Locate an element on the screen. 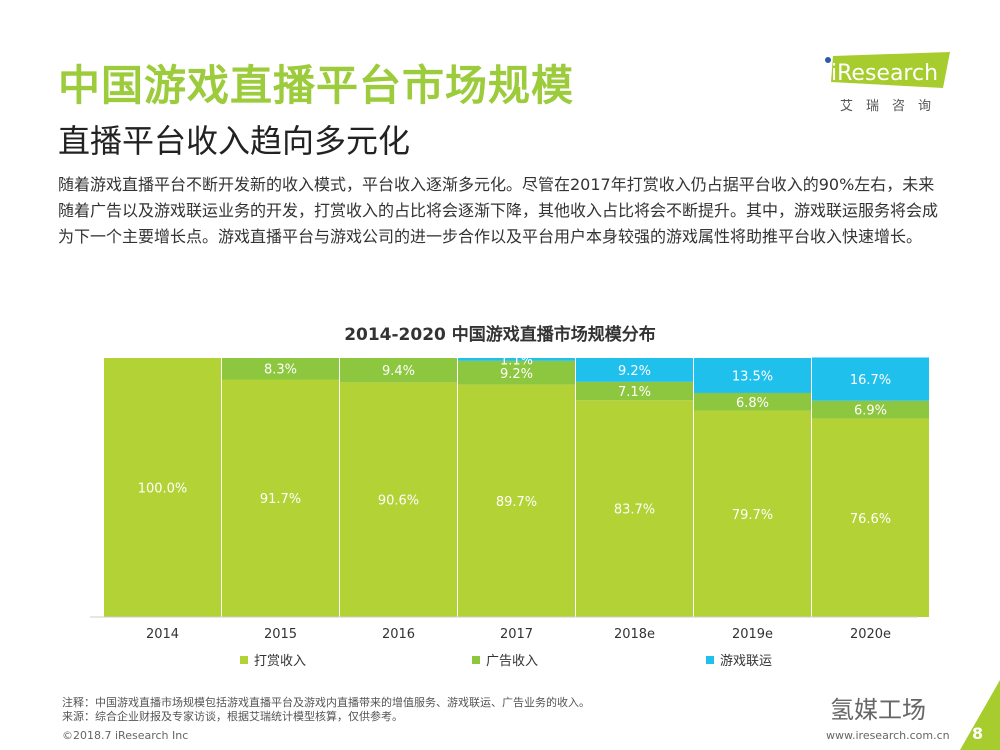  x-tick-label: 2015 is located at coordinates (280, 634).